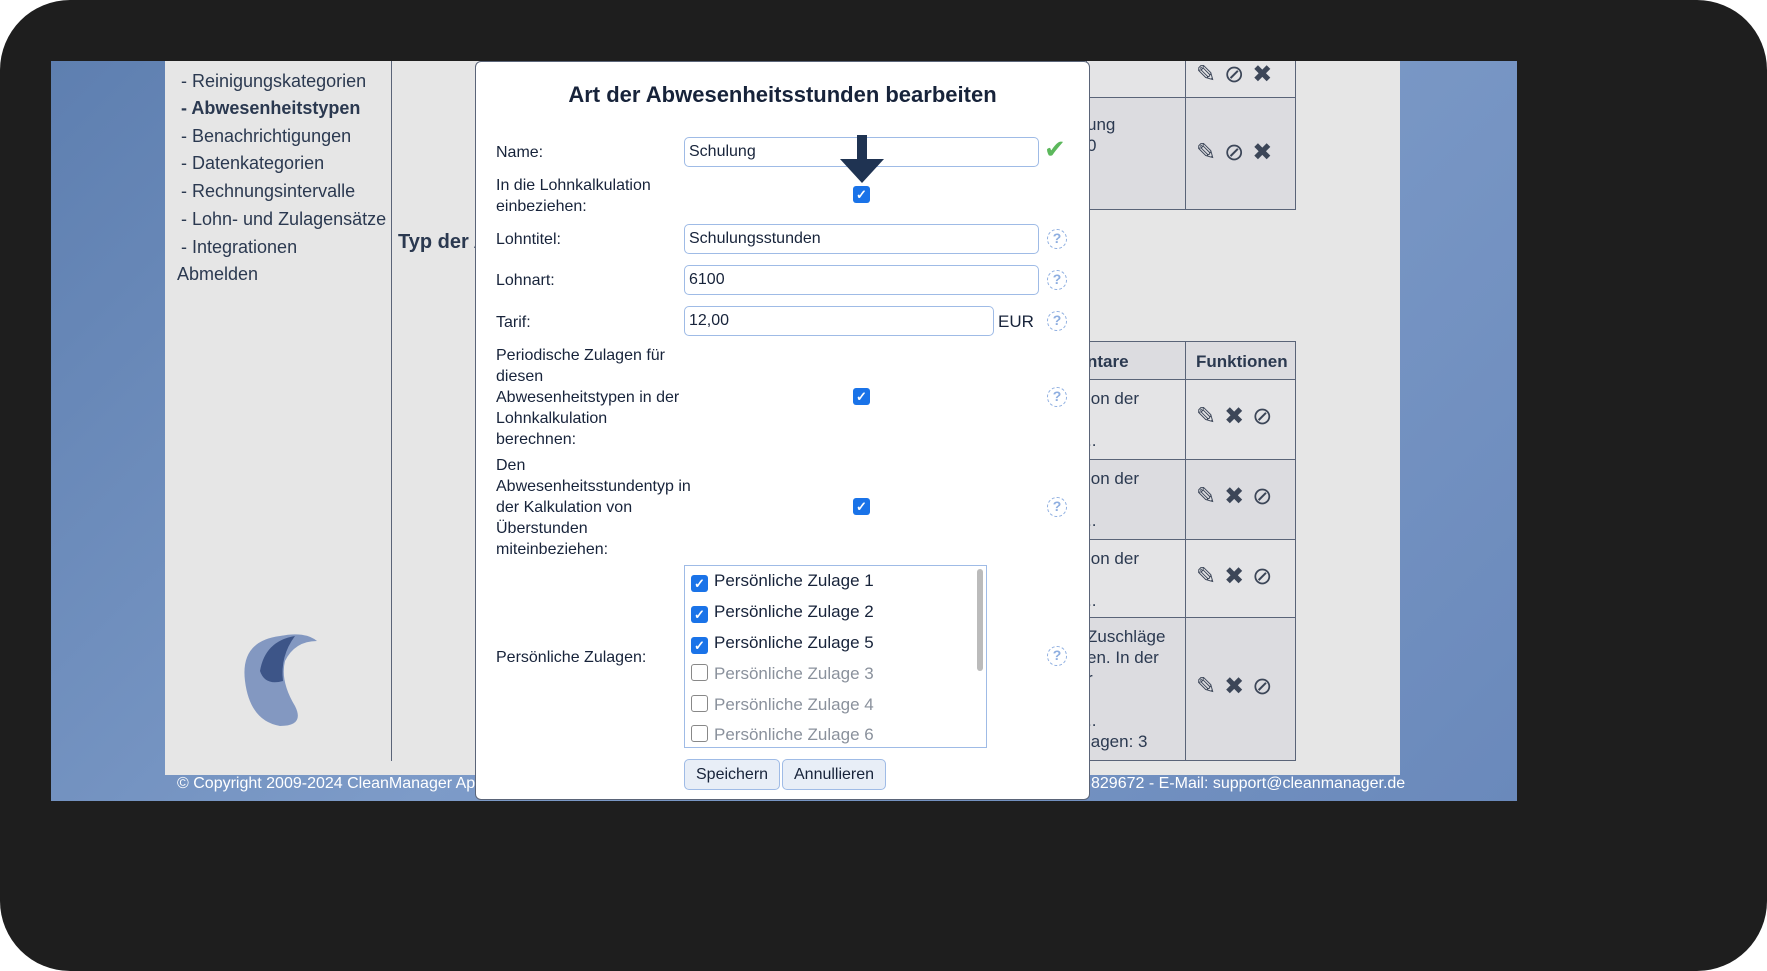 The image size is (1767, 971). What do you see at coordinates (1240, 360) in the screenshot?
I see `column-header-functions: Funktionen` at bounding box center [1240, 360].